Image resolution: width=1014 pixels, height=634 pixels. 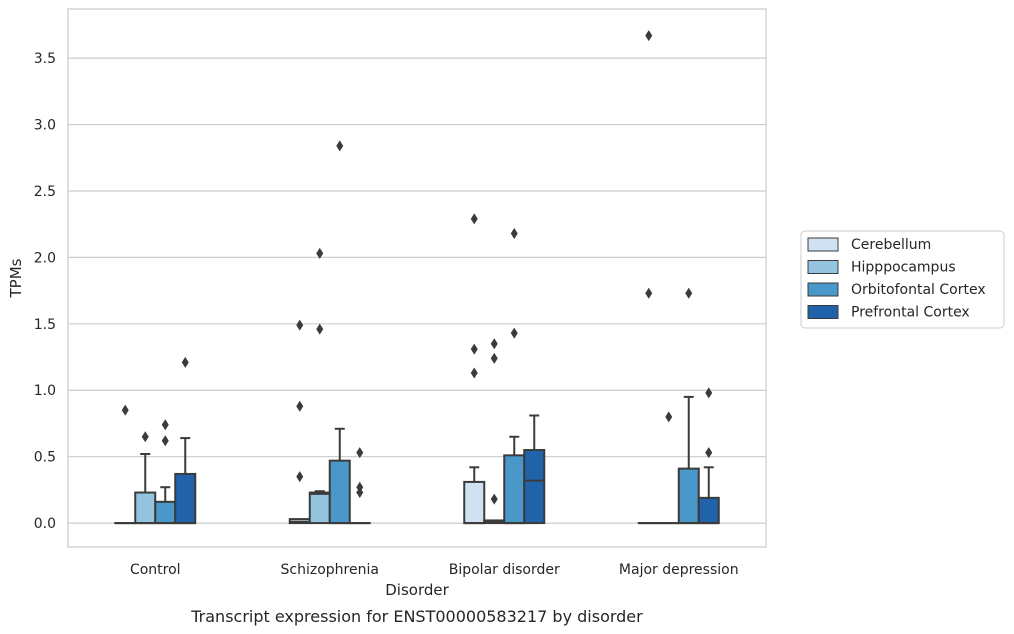 What do you see at coordinates (679, 570) in the screenshot?
I see `x-tick-label: Major depression` at bounding box center [679, 570].